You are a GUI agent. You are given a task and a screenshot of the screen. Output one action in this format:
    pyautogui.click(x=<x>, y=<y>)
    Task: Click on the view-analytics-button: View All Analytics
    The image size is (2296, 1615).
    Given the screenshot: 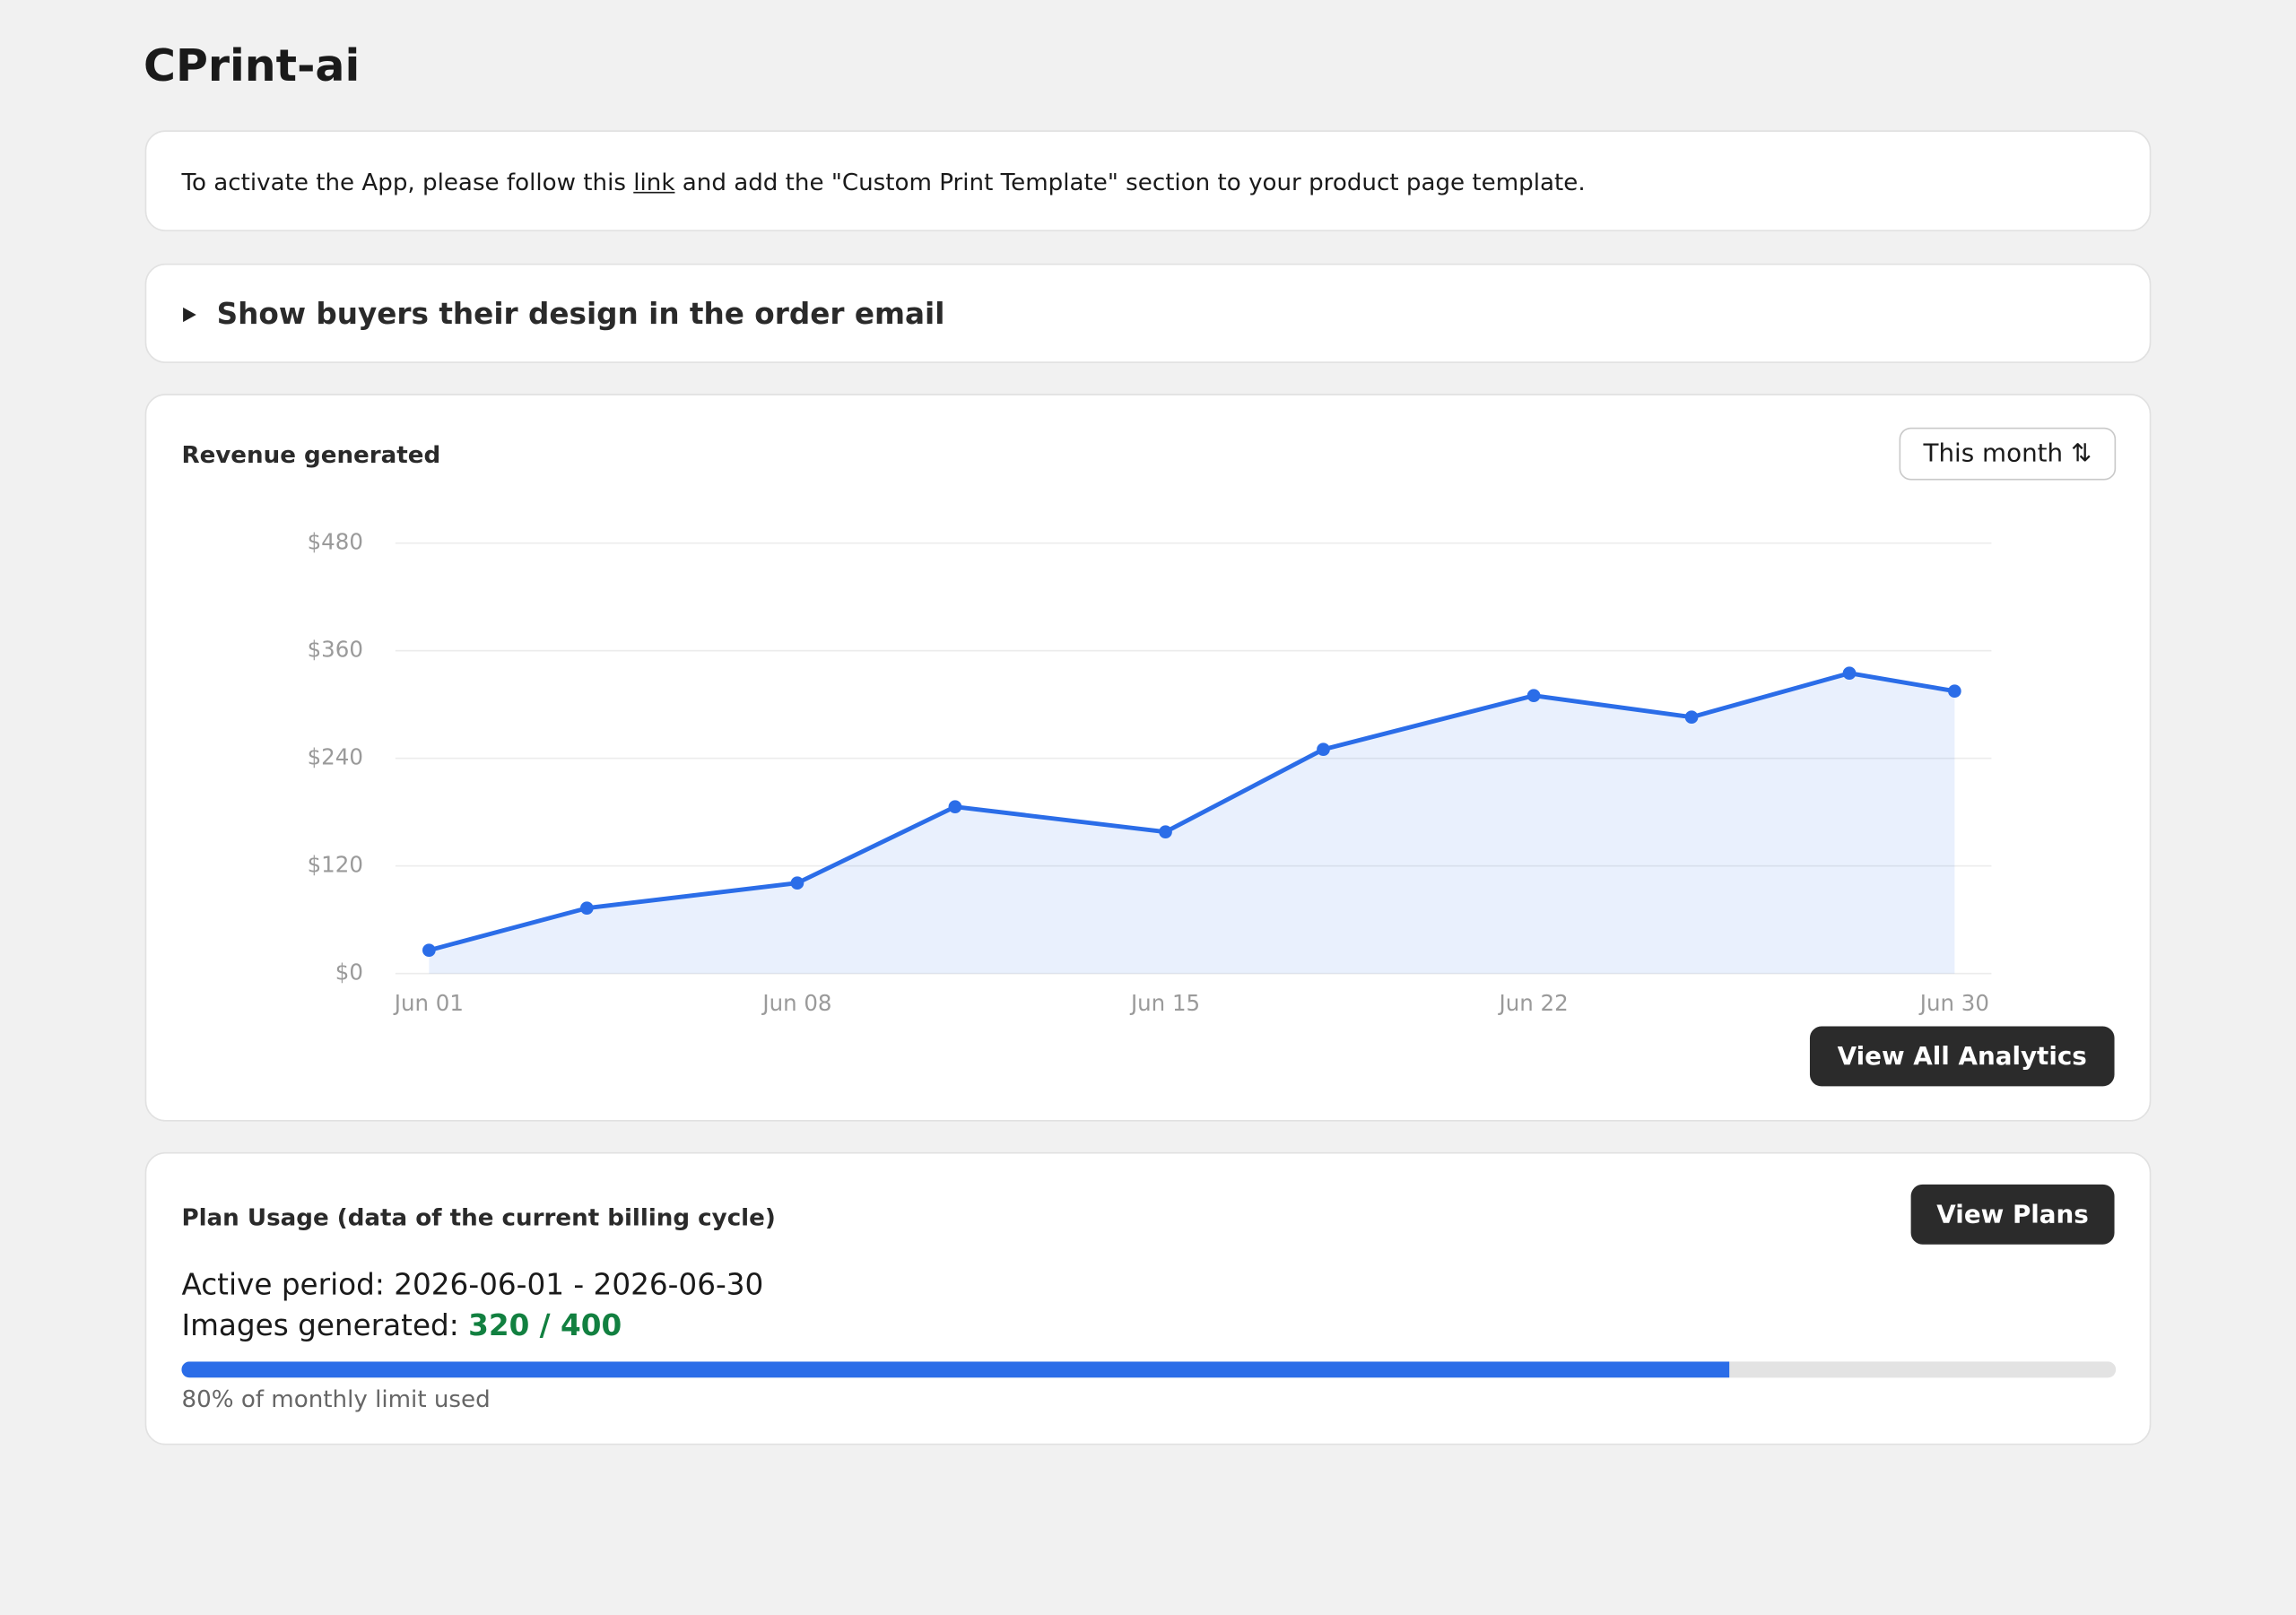 What is the action you would take?
    pyautogui.click(x=1962, y=1056)
    